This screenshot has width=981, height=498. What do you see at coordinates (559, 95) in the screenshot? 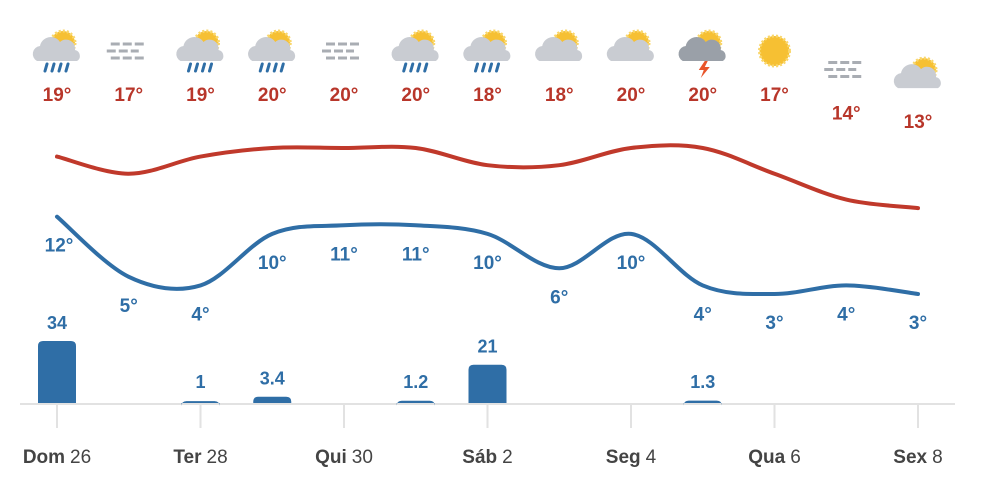
I see `max-temp-label: 18°` at bounding box center [559, 95].